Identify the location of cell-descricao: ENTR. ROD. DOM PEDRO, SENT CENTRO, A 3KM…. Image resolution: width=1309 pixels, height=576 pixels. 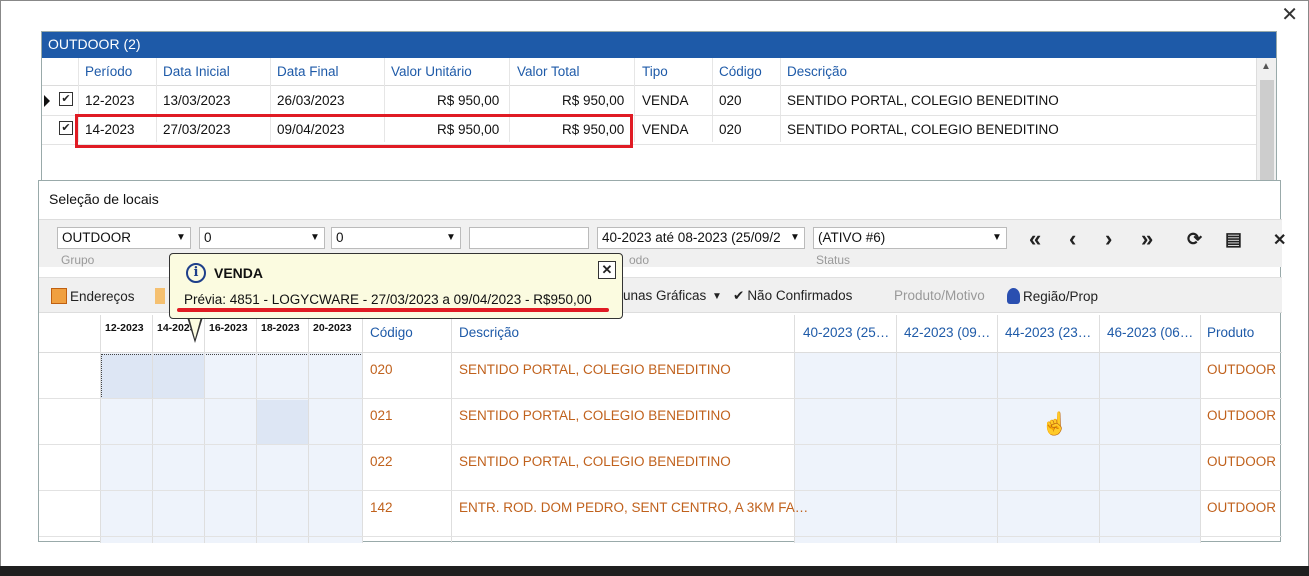
(634, 507).